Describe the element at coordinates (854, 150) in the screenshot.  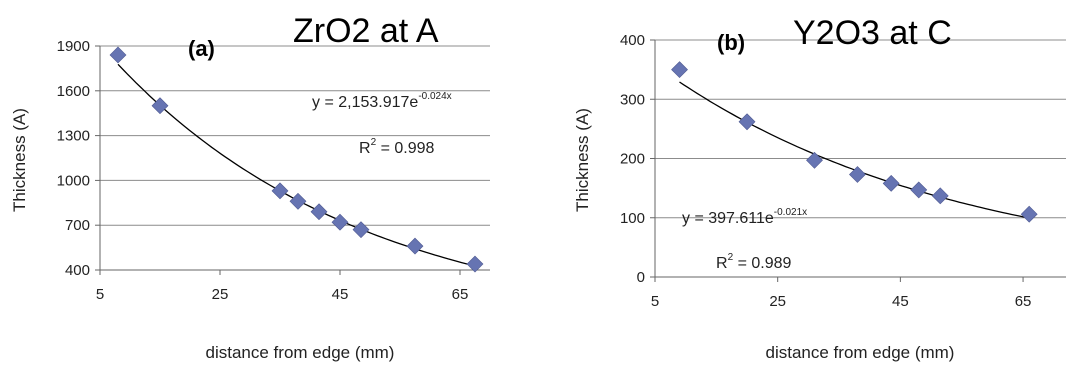
I see `trendline` at that location.